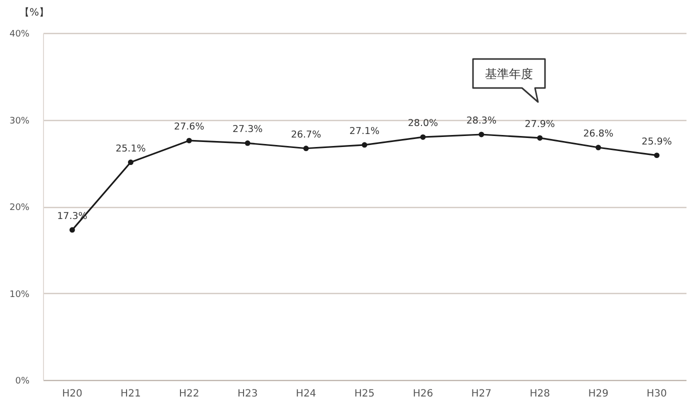 The width and height of the screenshot is (694, 408). I want to click on x-tick-label: H25, so click(364, 394).